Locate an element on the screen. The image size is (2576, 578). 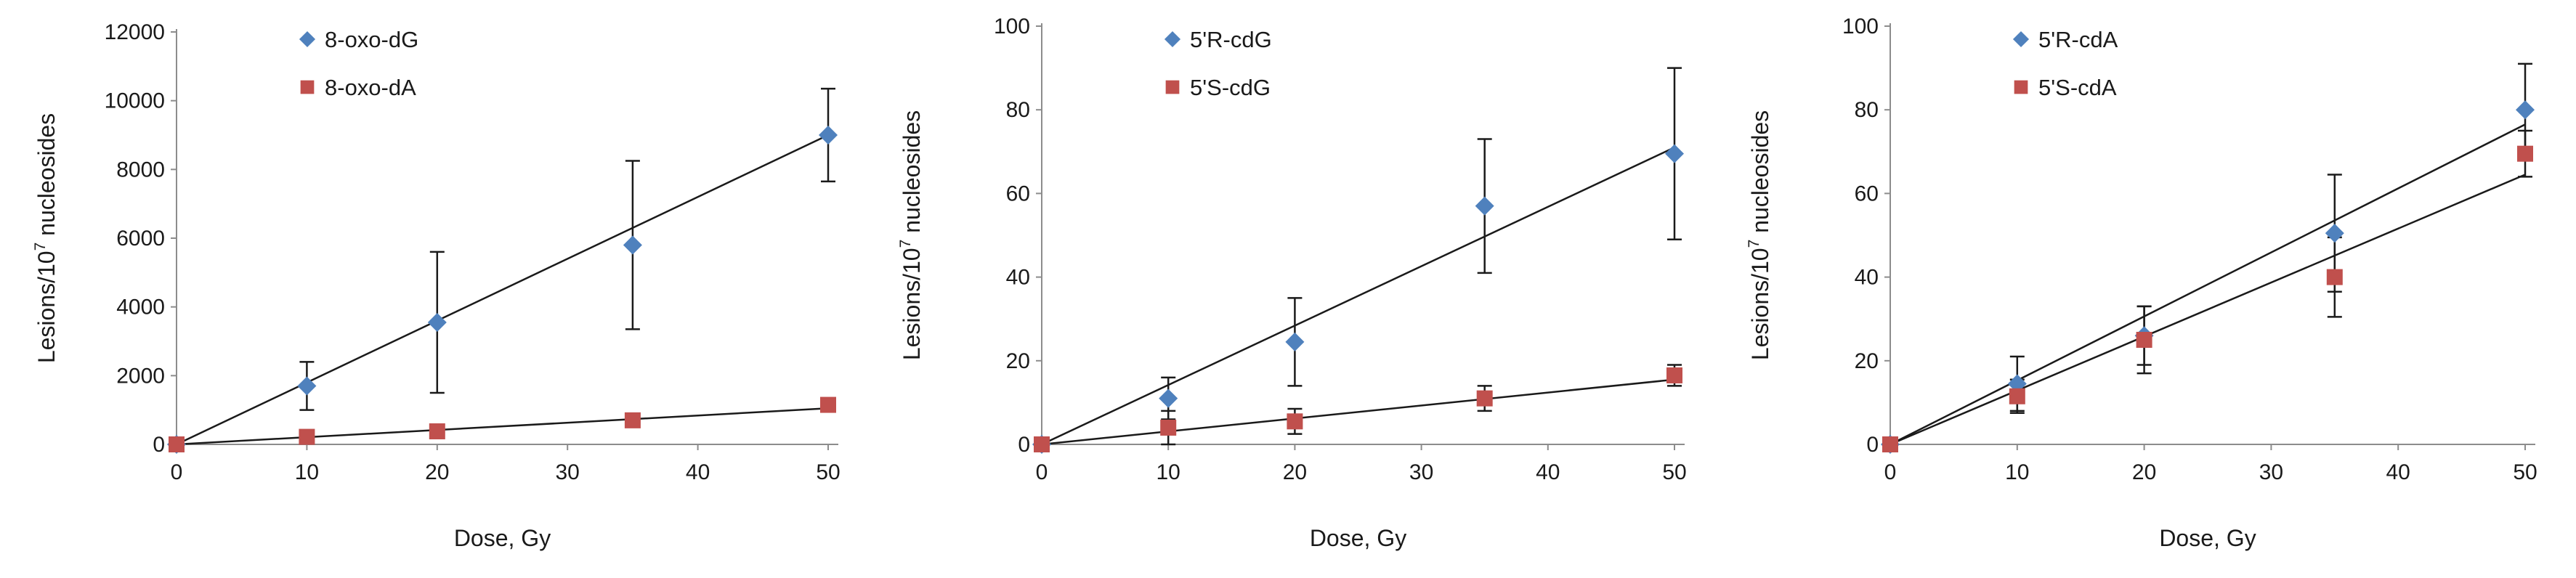
legend-entry-label: 5'R-cdG is located at coordinates (1231, 39).